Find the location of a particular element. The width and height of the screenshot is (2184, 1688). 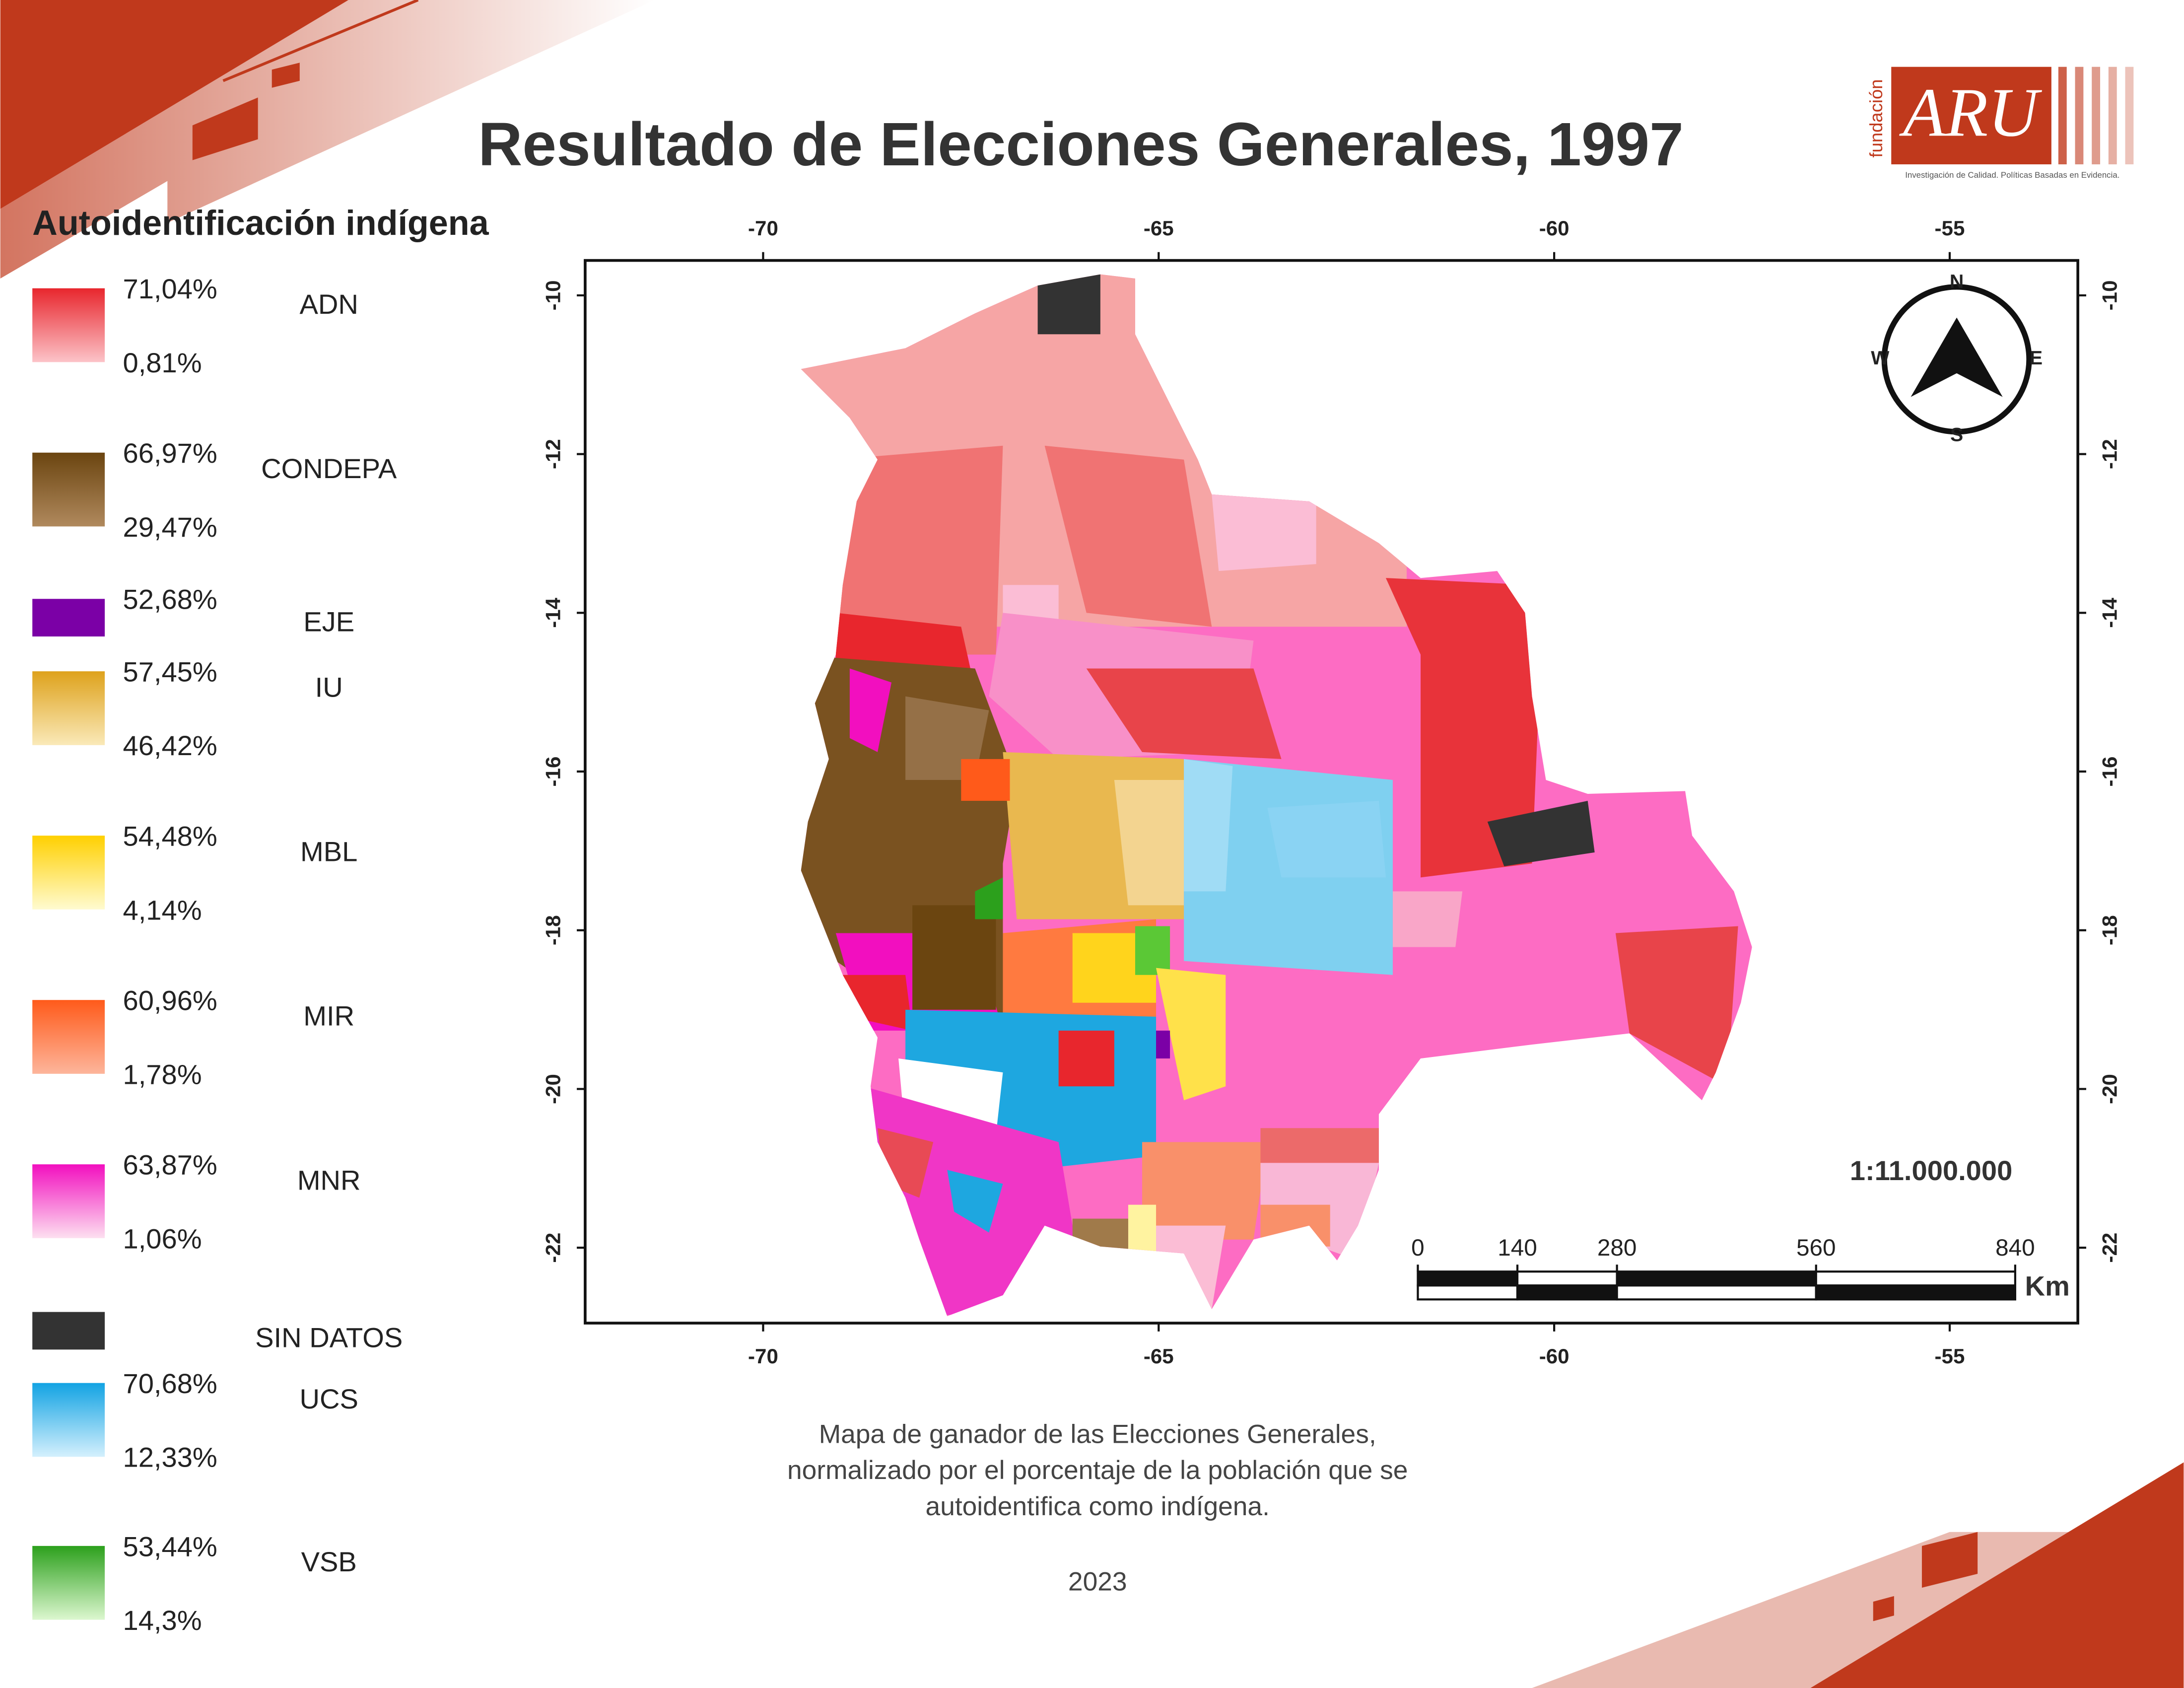

scale-label: 840 is located at coordinates (2015, 1248).